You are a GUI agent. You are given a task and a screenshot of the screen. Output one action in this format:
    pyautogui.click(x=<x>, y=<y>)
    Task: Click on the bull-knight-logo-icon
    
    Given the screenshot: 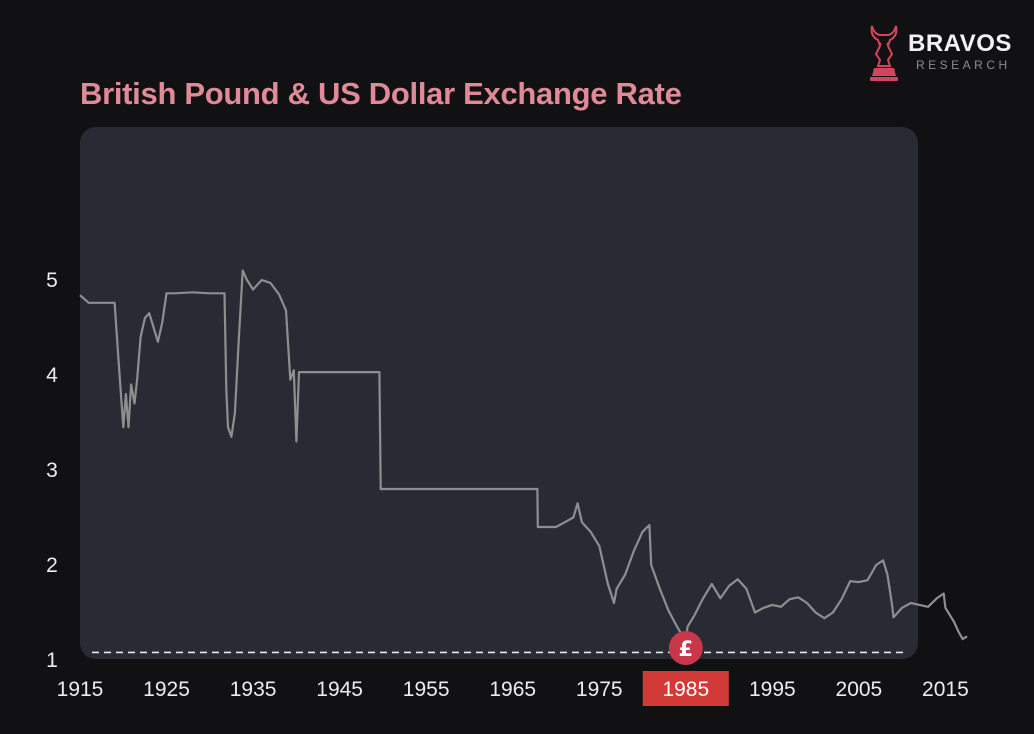 What is the action you would take?
    pyautogui.click(x=884, y=53)
    